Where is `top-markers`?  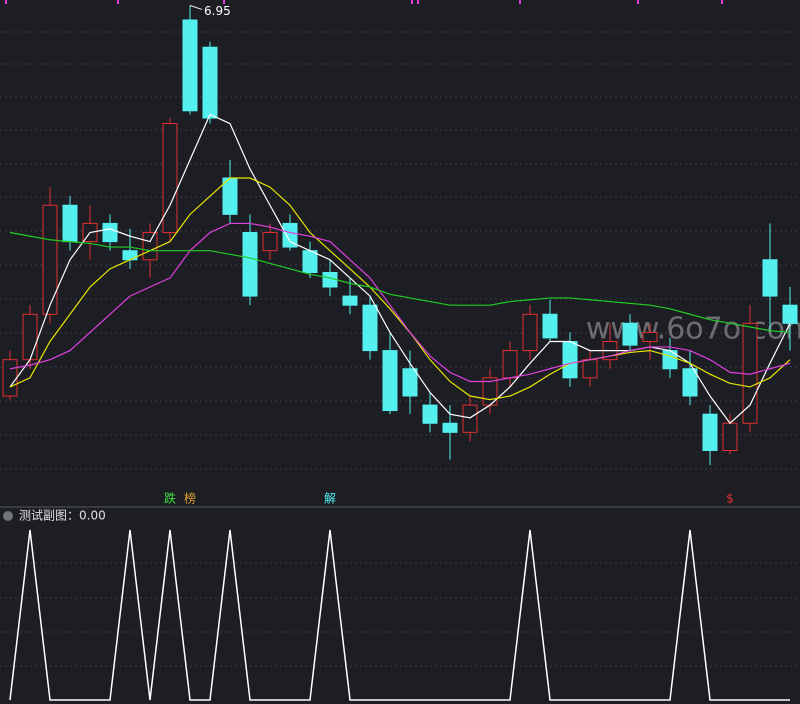
top-markers is located at coordinates (364, 2).